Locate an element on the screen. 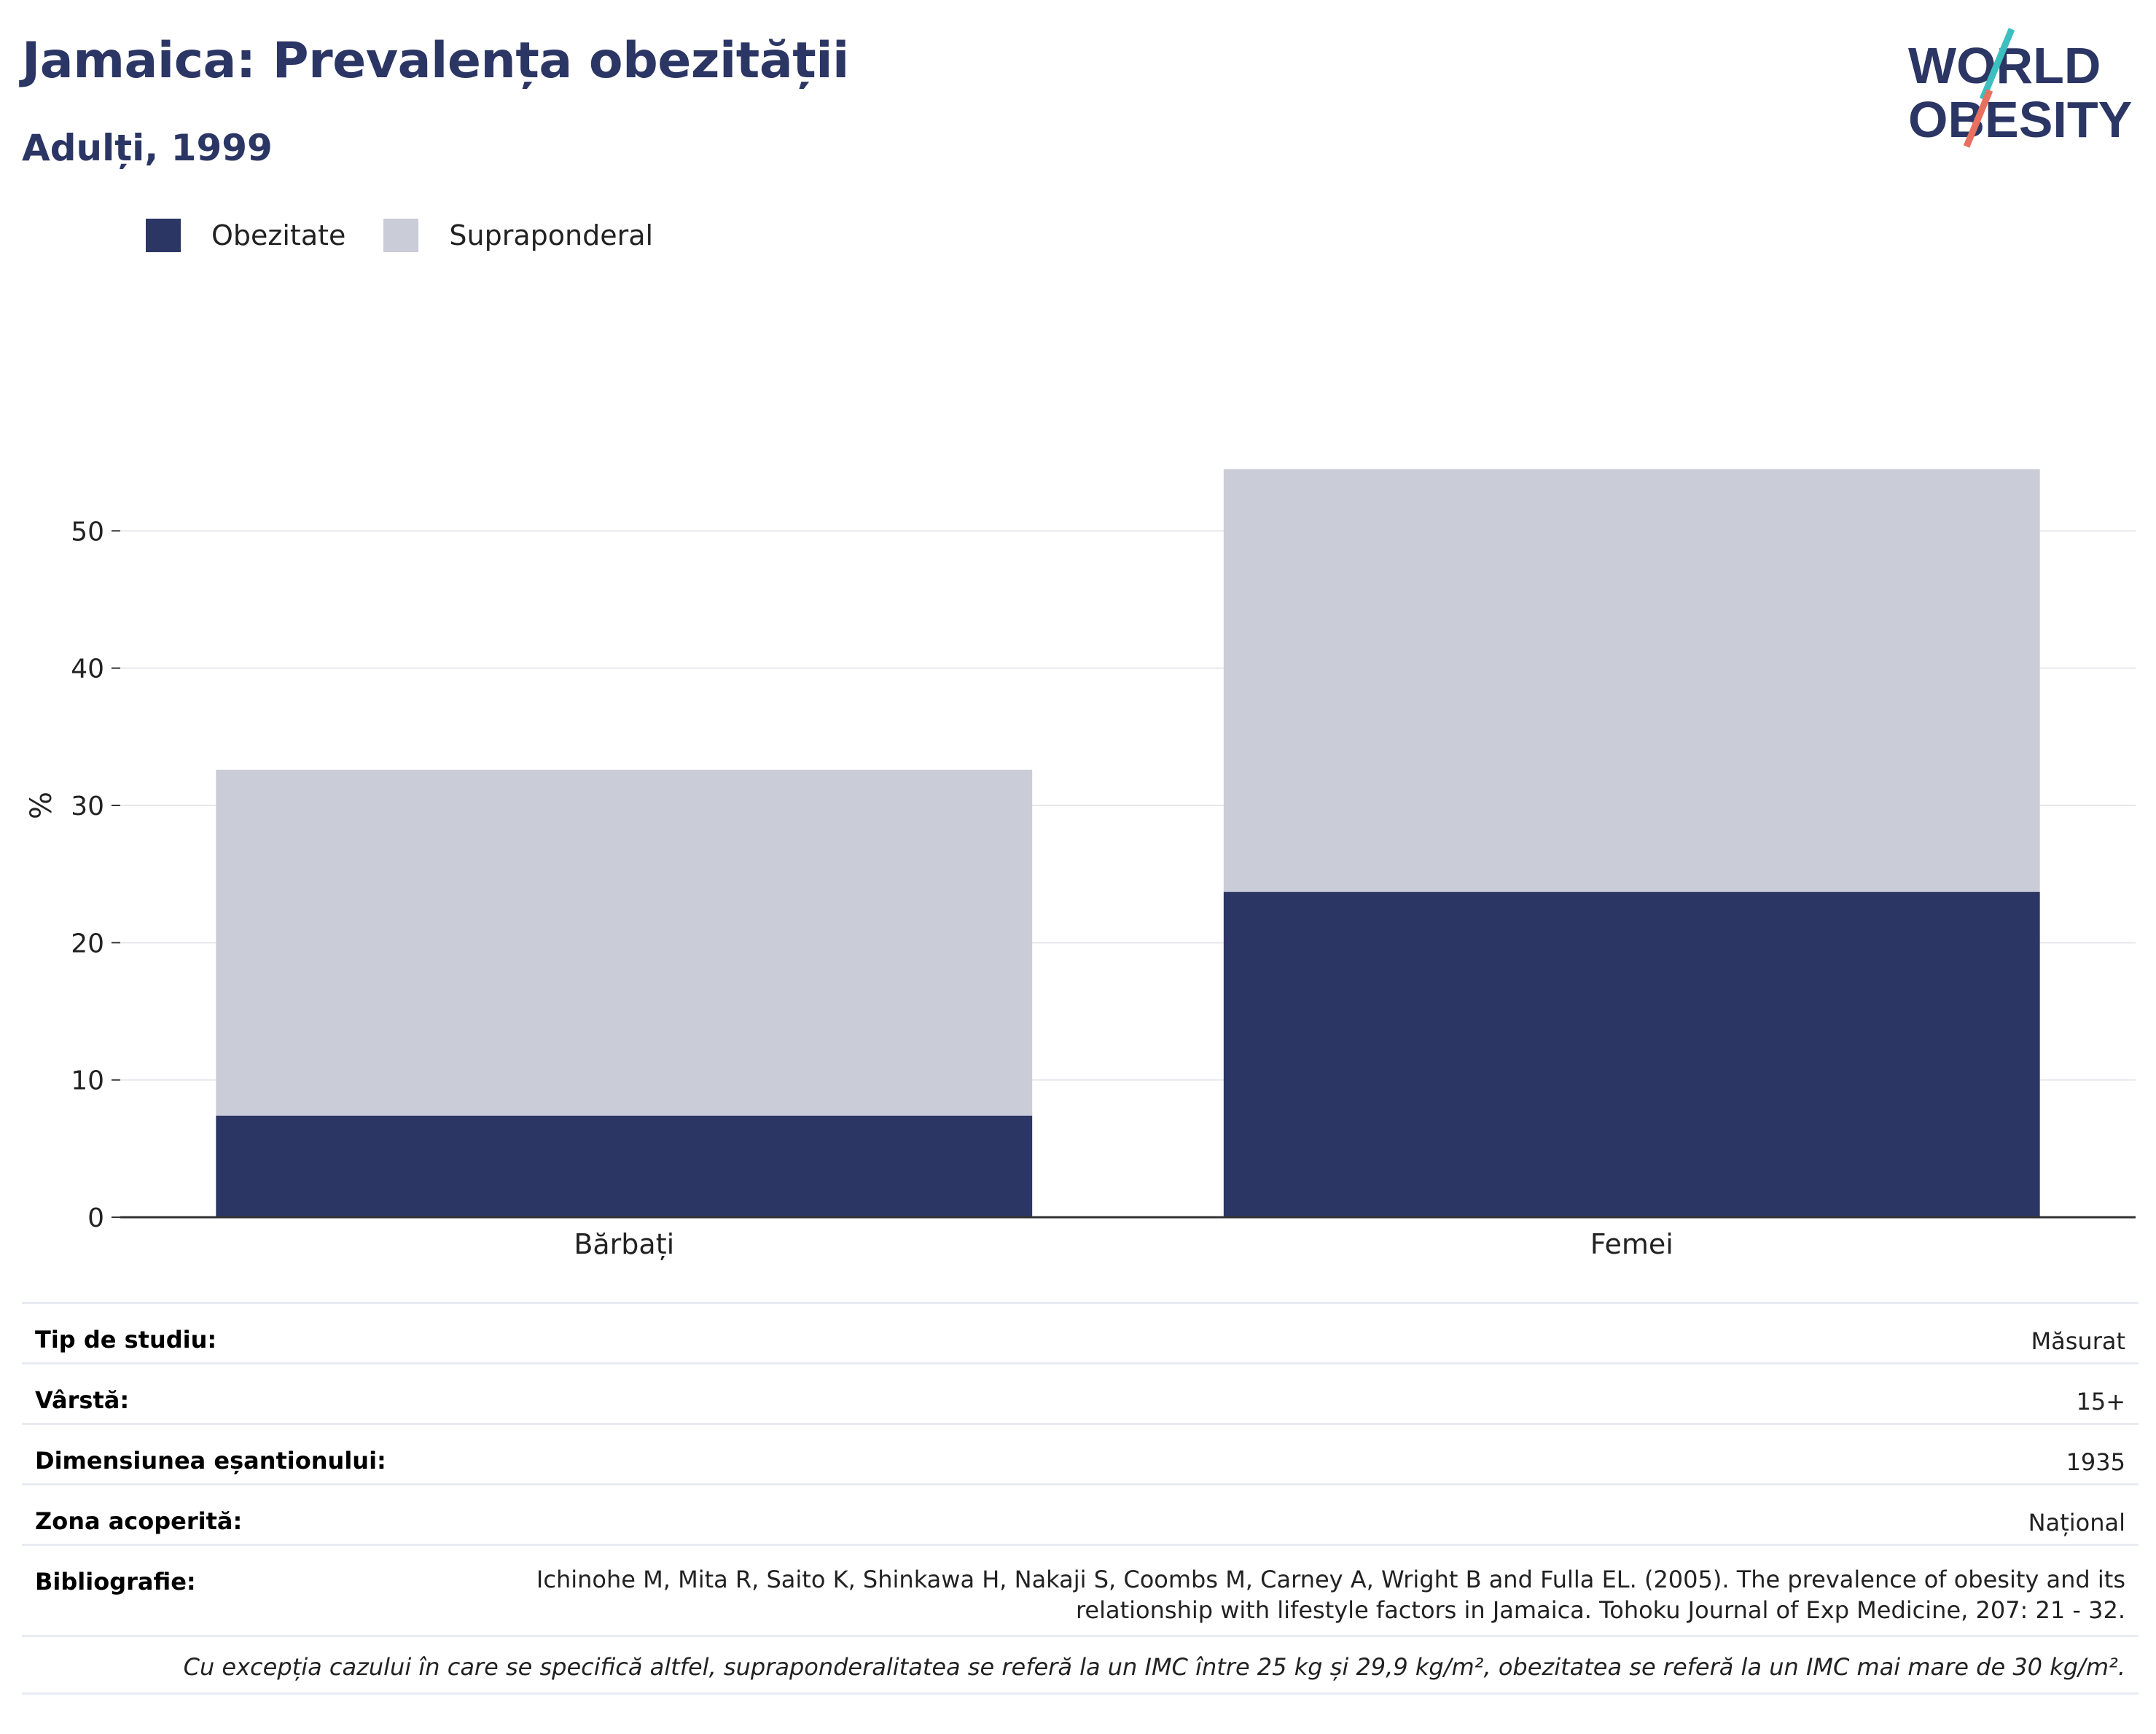 This screenshot has width=2156, height=1734. info-value: 15+ is located at coordinates (2101, 1401).